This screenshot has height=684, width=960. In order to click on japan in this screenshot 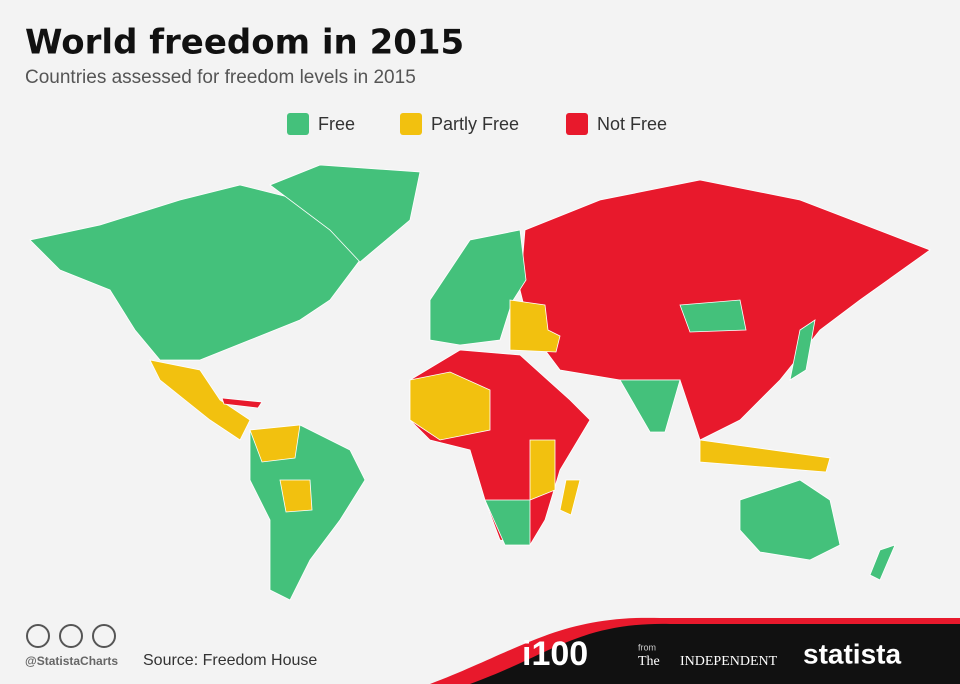, I will do `click(802, 350)`.